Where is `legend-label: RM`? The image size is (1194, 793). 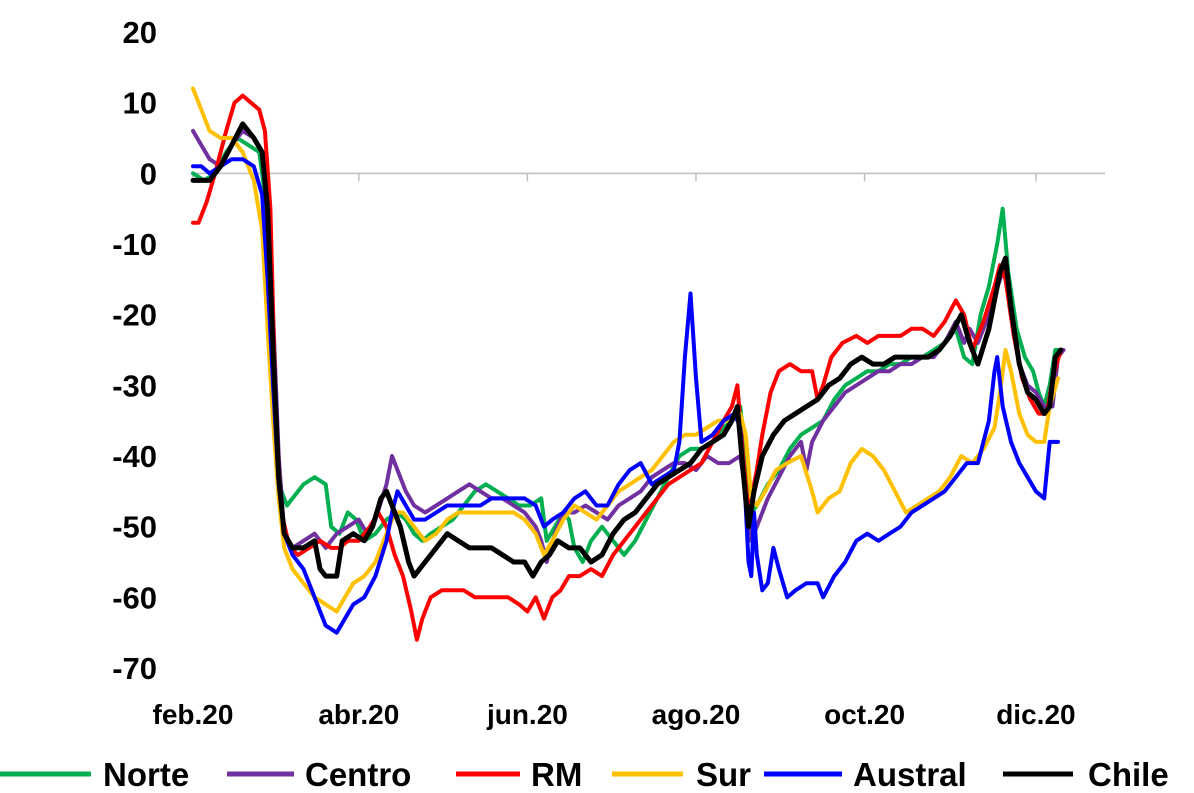 legend-label: RM is located at coordinates (556, 774).